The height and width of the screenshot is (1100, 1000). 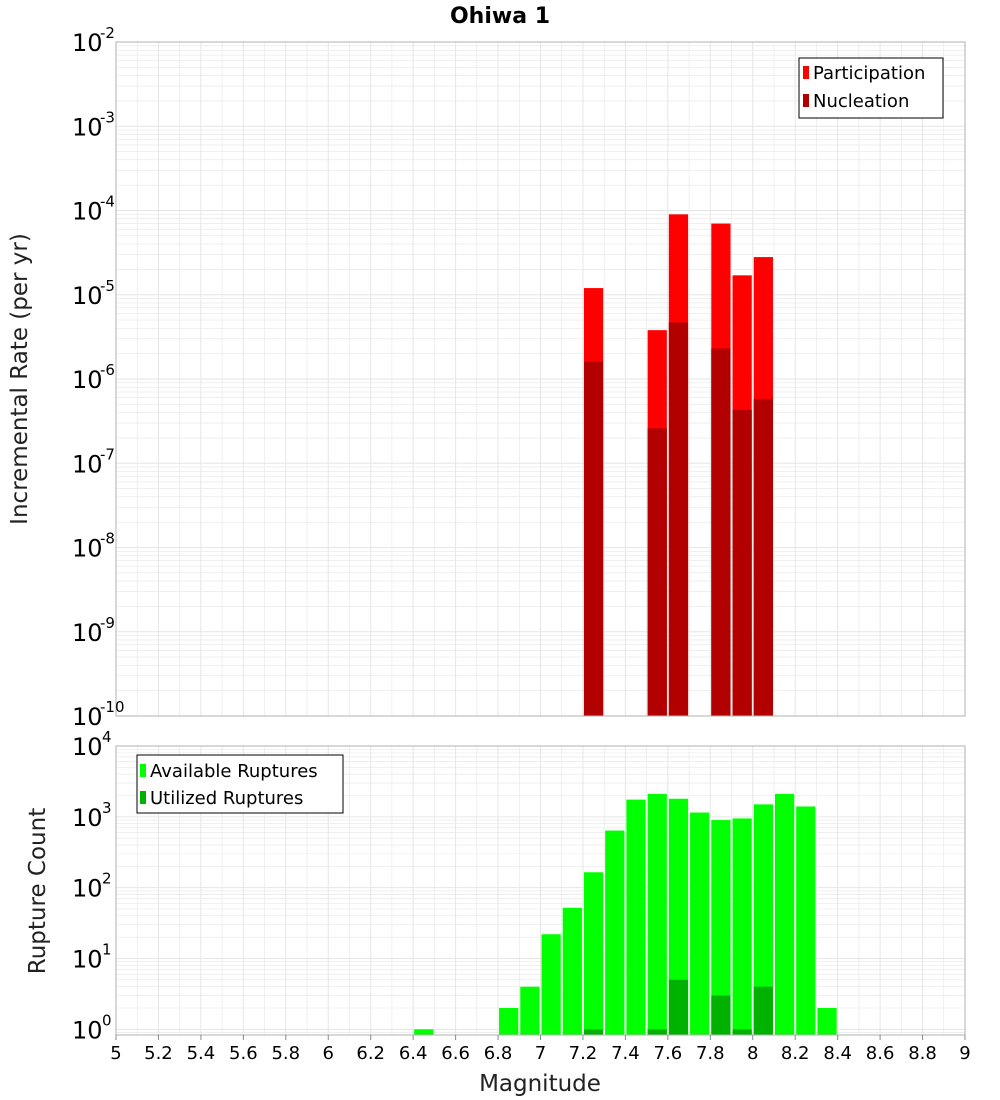 I want to click on count-legend-box, so click(x=240, y=784).